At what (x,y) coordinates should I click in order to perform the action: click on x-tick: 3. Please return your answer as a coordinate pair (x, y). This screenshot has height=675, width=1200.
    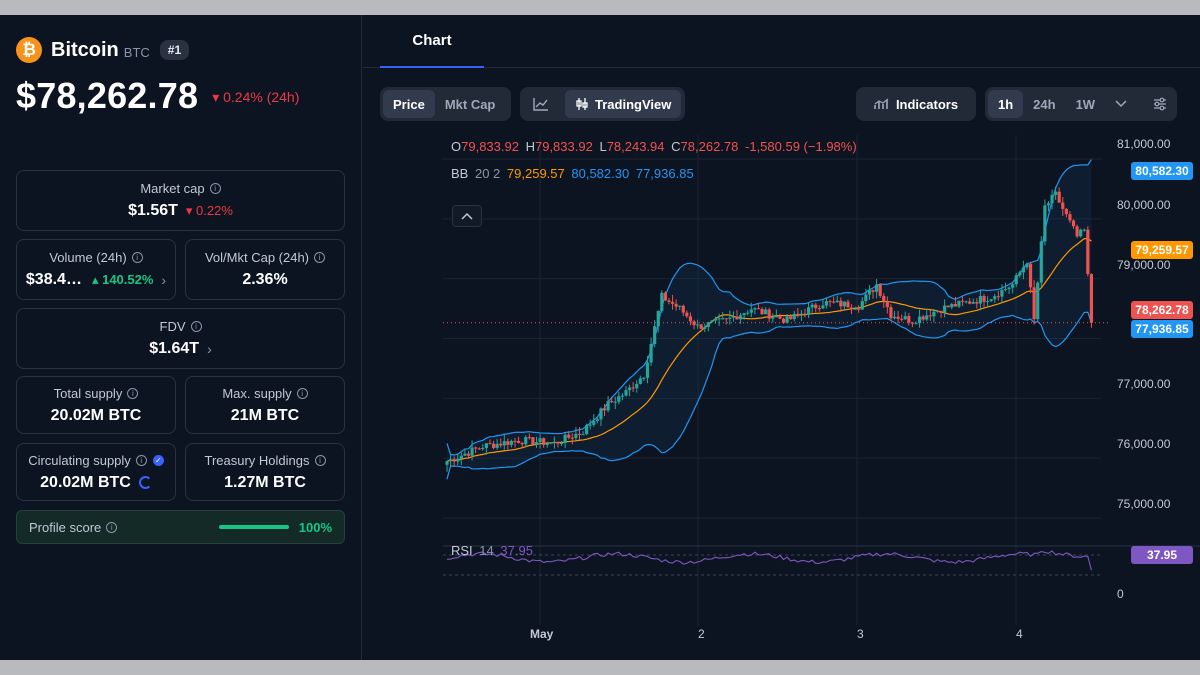
    Looking at the image, I should click on (860, 634).